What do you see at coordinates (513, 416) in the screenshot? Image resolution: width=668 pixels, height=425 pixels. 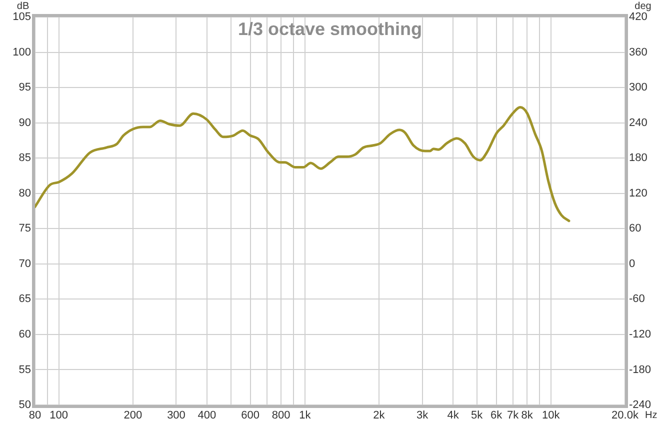 I see `x-tick-label: 7k` at bounding box center [513, 416].